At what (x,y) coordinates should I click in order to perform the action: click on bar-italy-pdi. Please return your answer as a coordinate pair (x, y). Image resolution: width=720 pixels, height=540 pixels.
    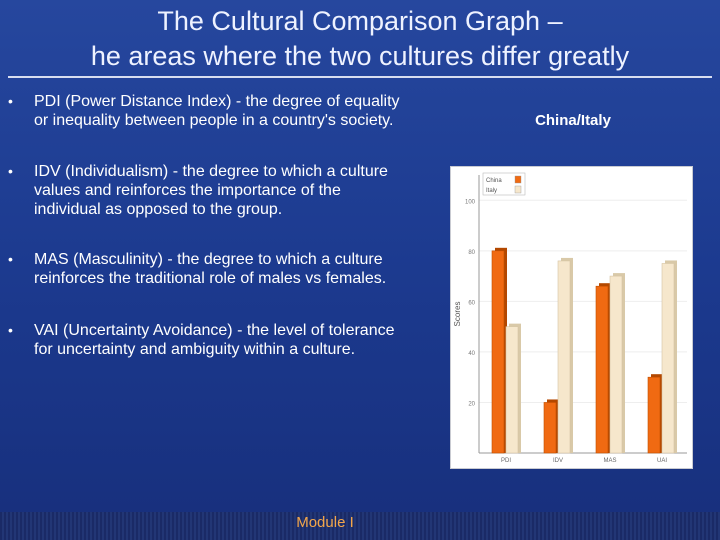
    Looking at the image, I should click on (512, 390).